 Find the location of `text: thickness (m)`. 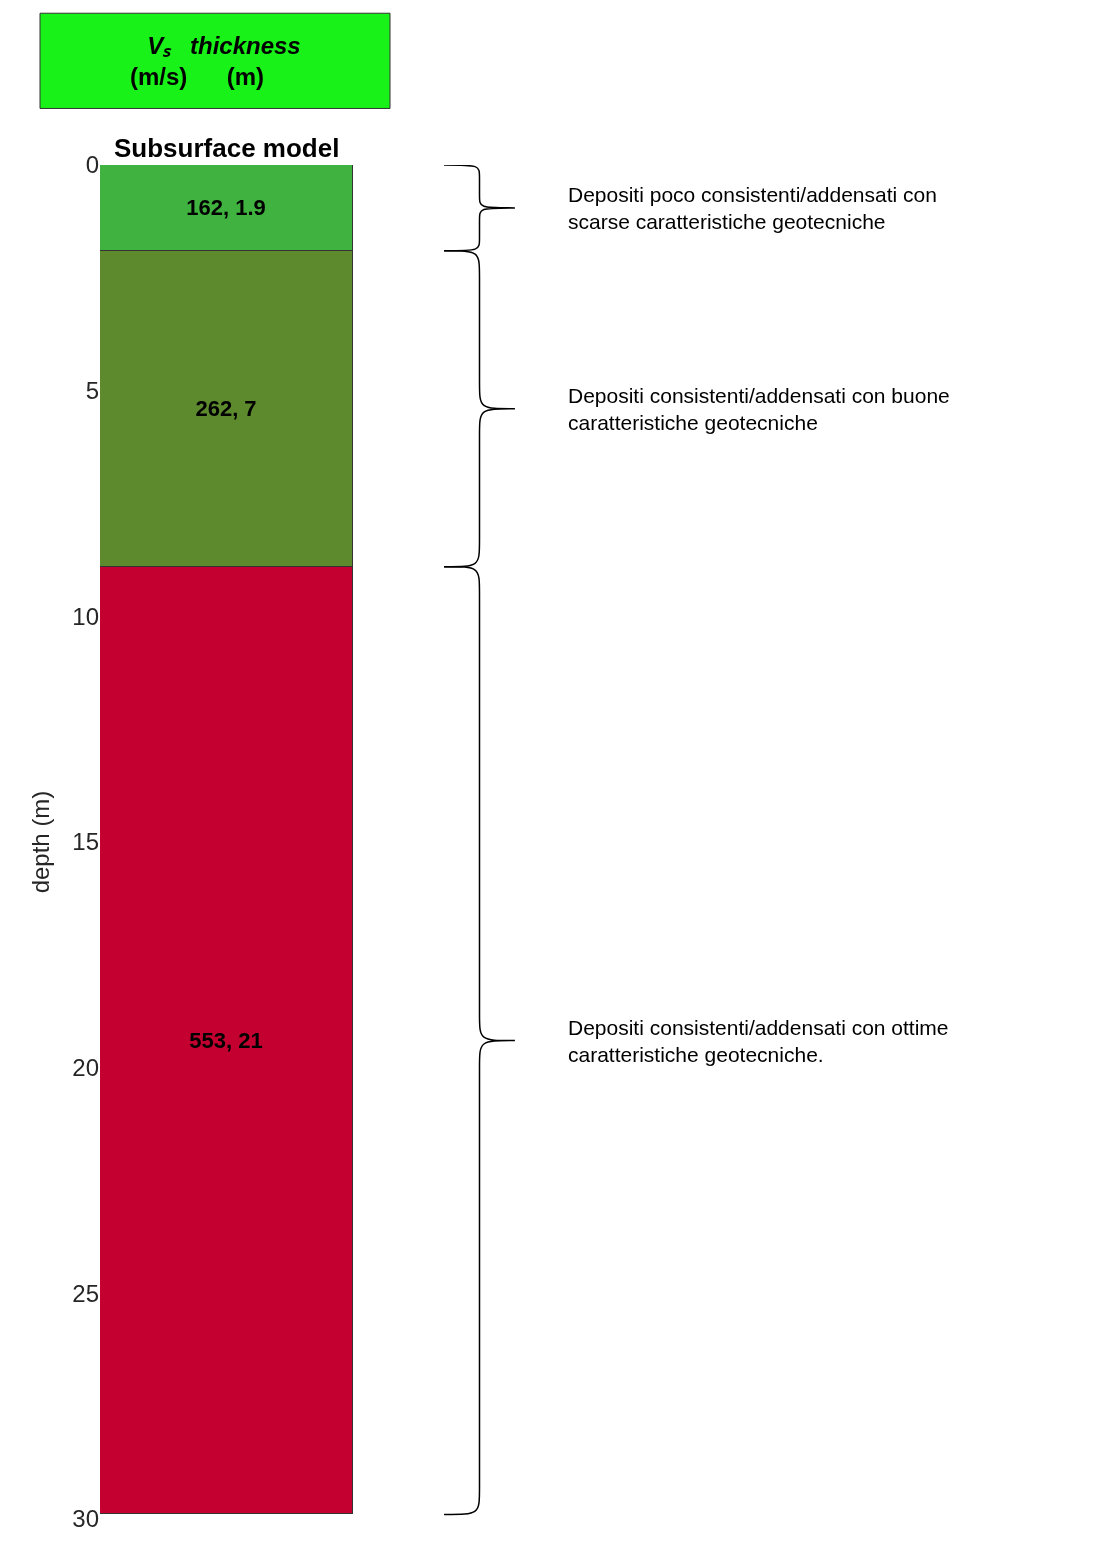

text: thickness (m) is located at coordinates (245, 61).